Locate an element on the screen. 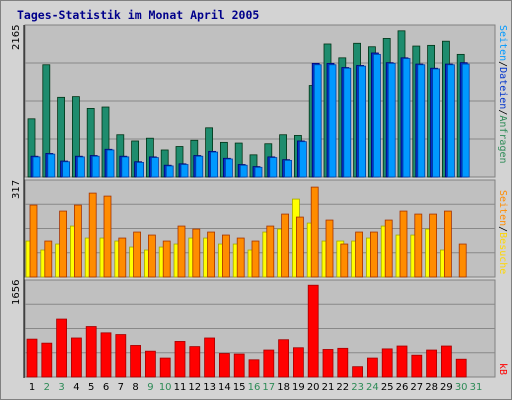  legend-entry: Seiten is located at coordinates (502, 208).